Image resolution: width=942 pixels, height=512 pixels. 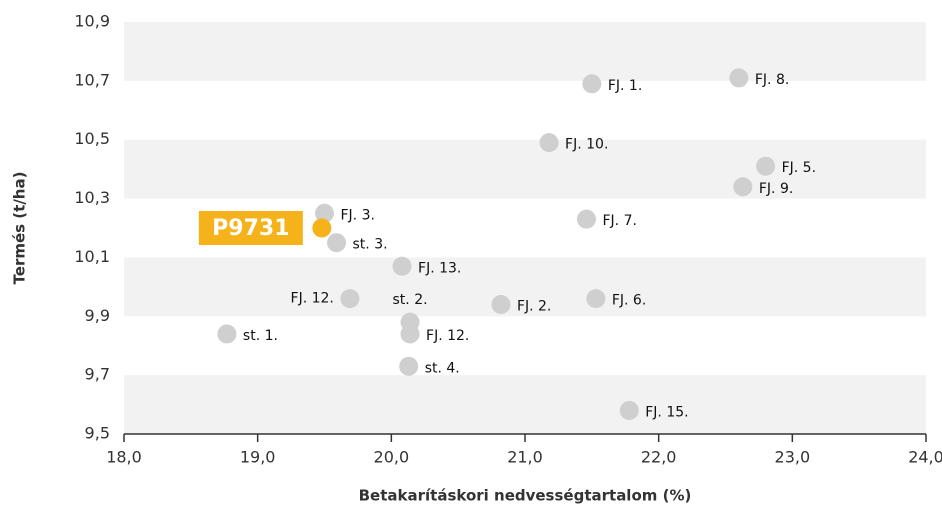 I want to click on point-label: FJ. 15., so click(x=666, y=412).